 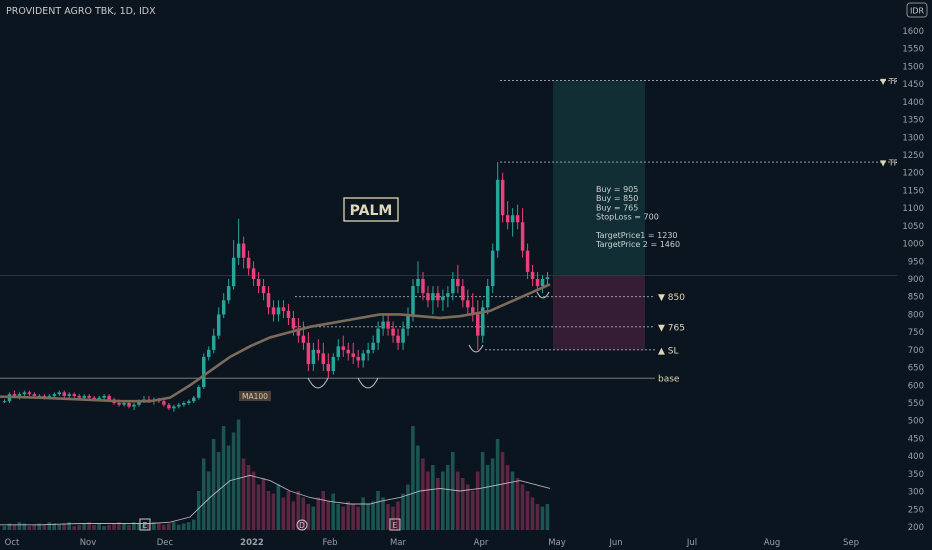 What do you see at coordinates (916, 262) in the screenshot?
I see `y-tick-label: 950` at bounding box center [916, 262].